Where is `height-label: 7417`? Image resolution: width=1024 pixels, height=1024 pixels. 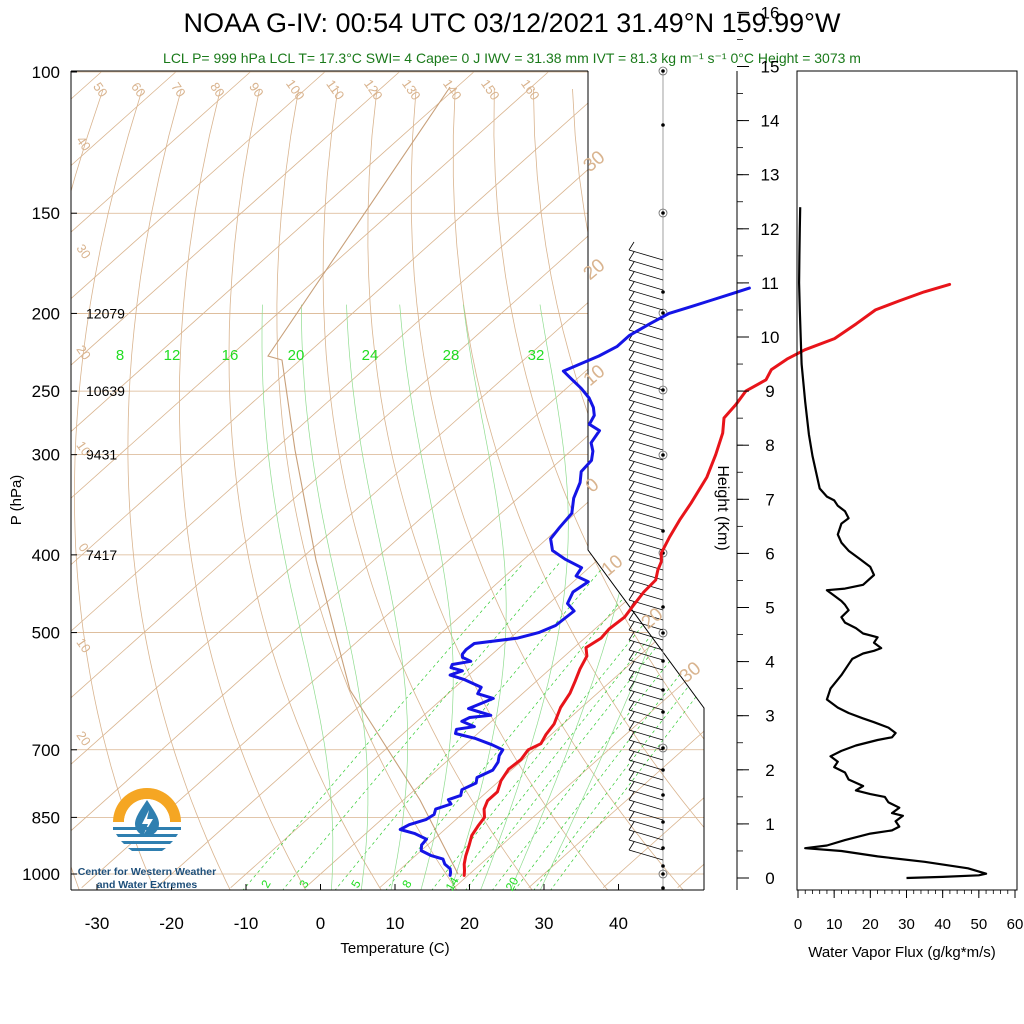 height-label: 7417 is located at coordinates (101, 555).